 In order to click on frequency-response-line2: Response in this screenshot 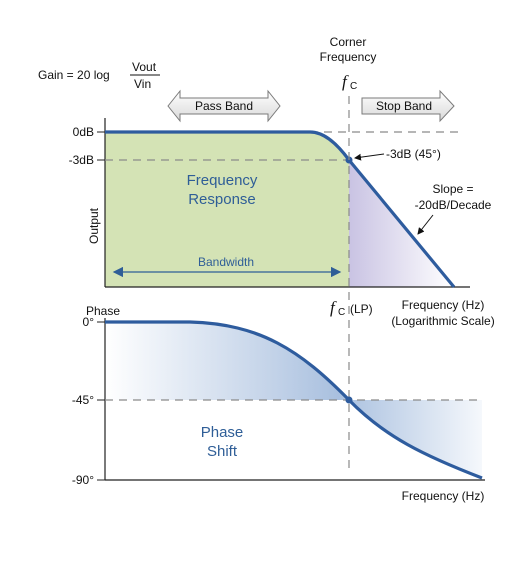, I will do `click(222, 199)`.